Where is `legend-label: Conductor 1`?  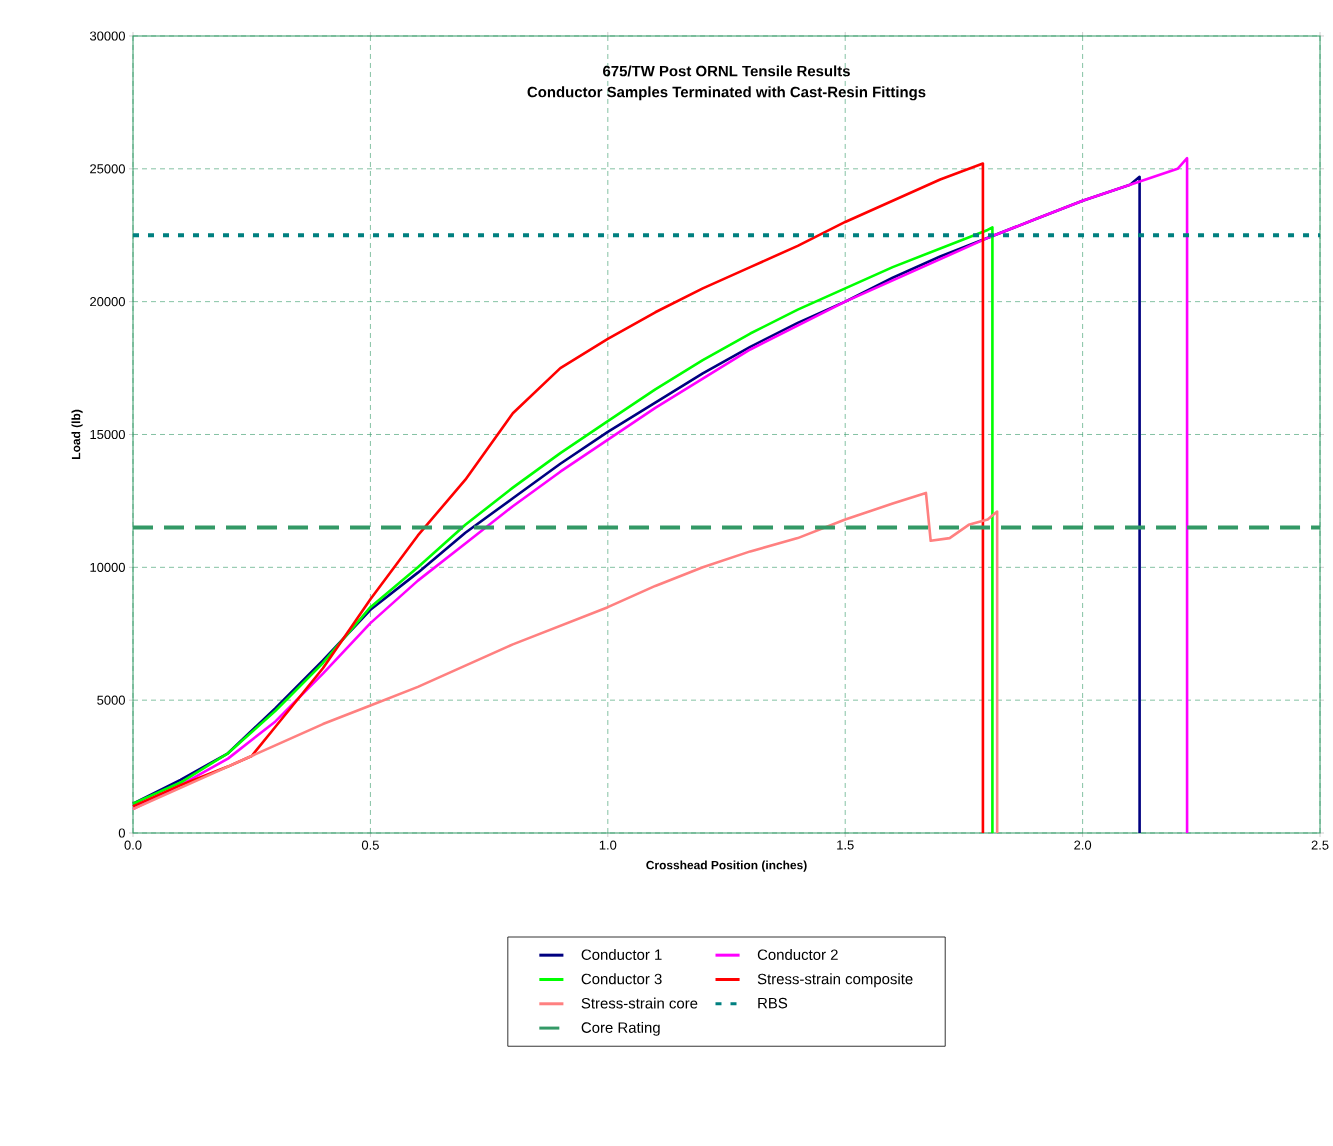 legend-label: Conductor 1 is located at coordinates (621, 954).